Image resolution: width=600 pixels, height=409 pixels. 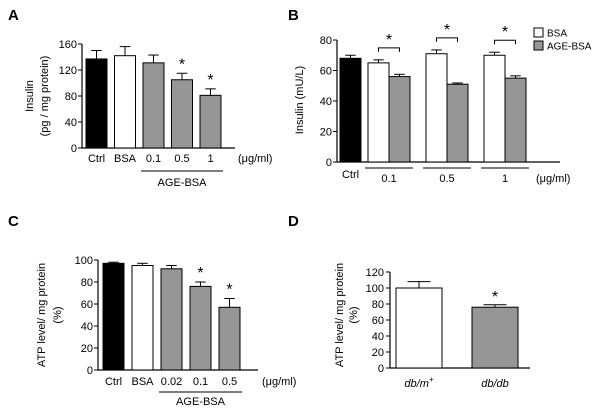 I want to click on panel-letter: C, so click(x=13, y=221).